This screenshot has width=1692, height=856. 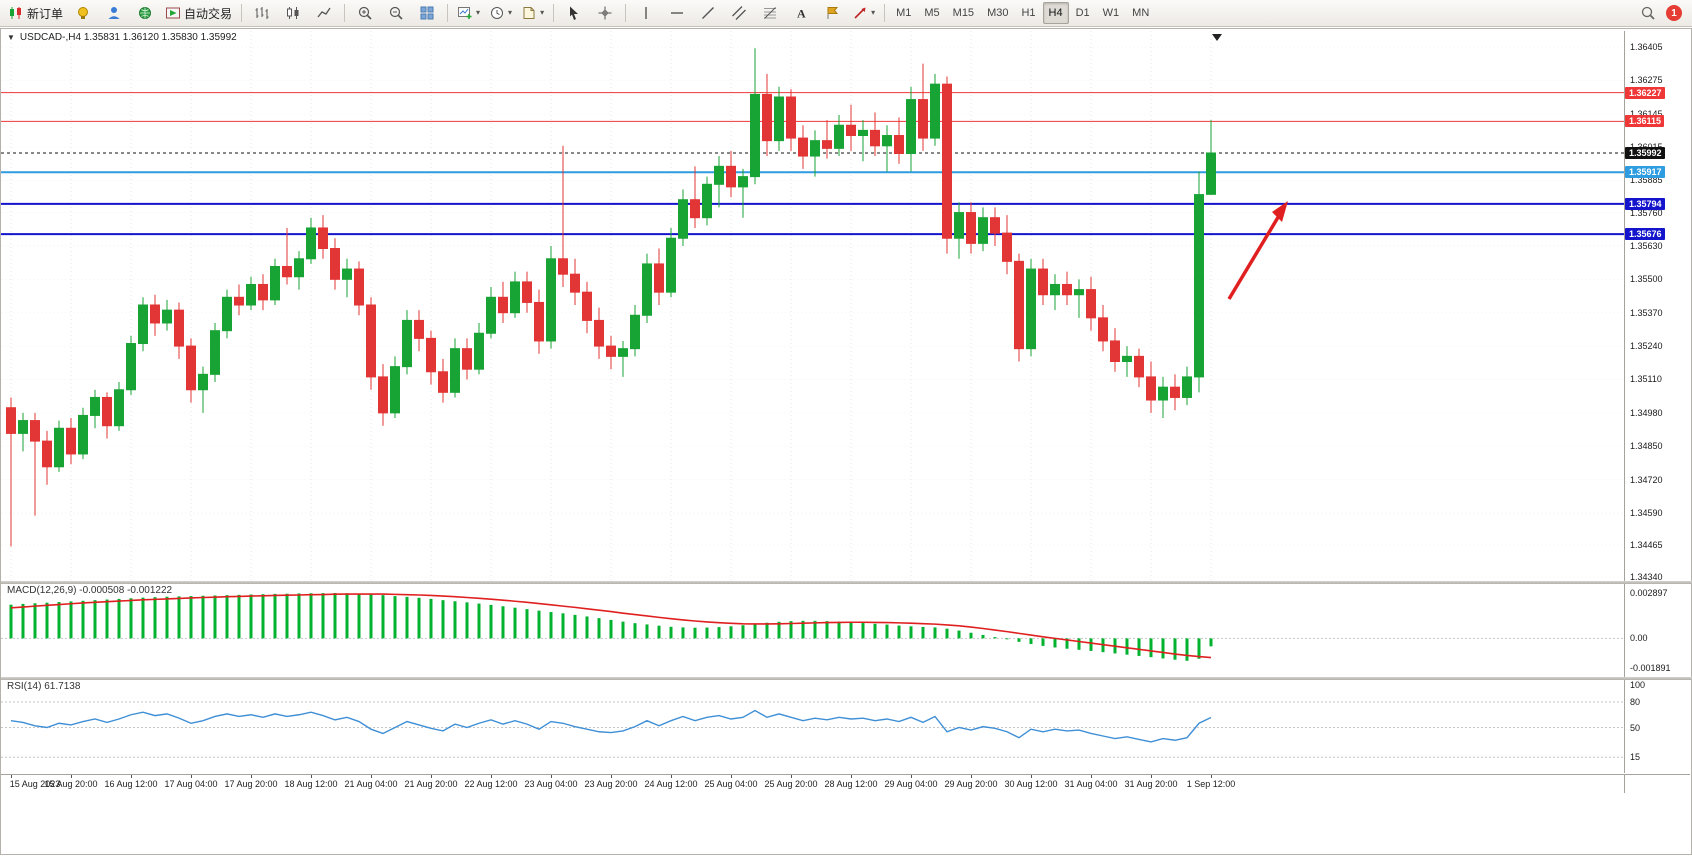 What do you see at coordinates (1257, 250) in the screenshot?
I see `arrow-annotation` at bounding box center [1257, 250].